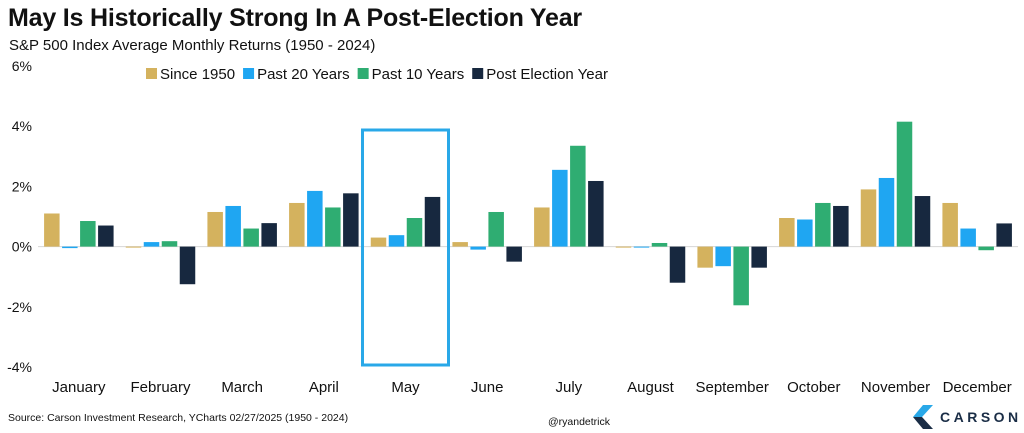  What do you see at coordinates (977, 387) in the screenshot?
I see `x-tick-label: December` at bounding box center [977, 387].